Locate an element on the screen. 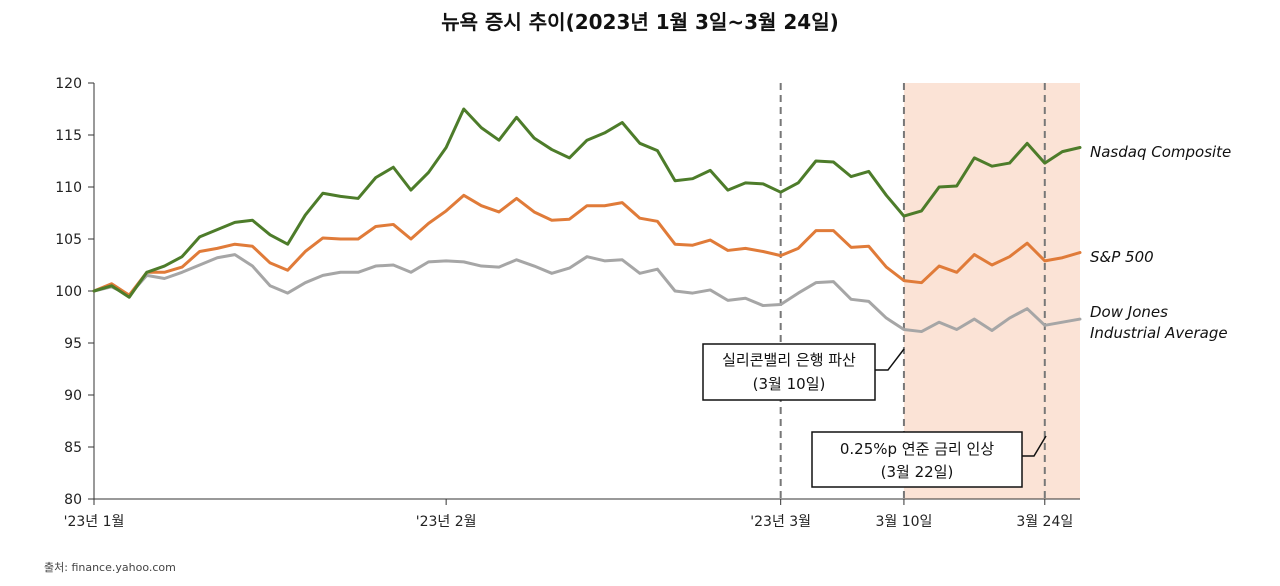  y-tick-label: 105 is located at coordinates (68, 240).